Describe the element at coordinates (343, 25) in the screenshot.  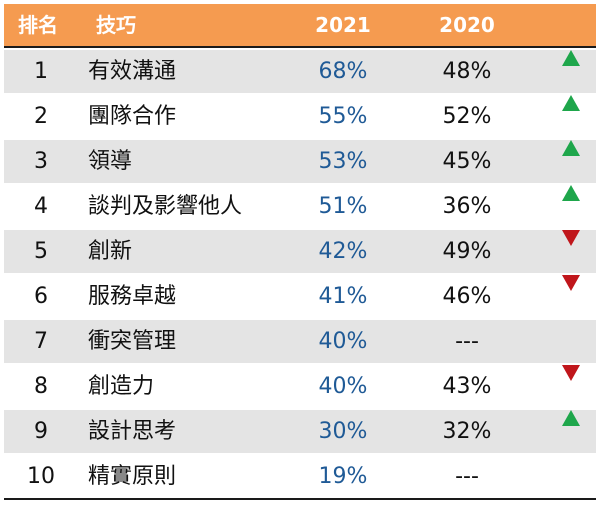
I see `header-2021: 2021` at that location.